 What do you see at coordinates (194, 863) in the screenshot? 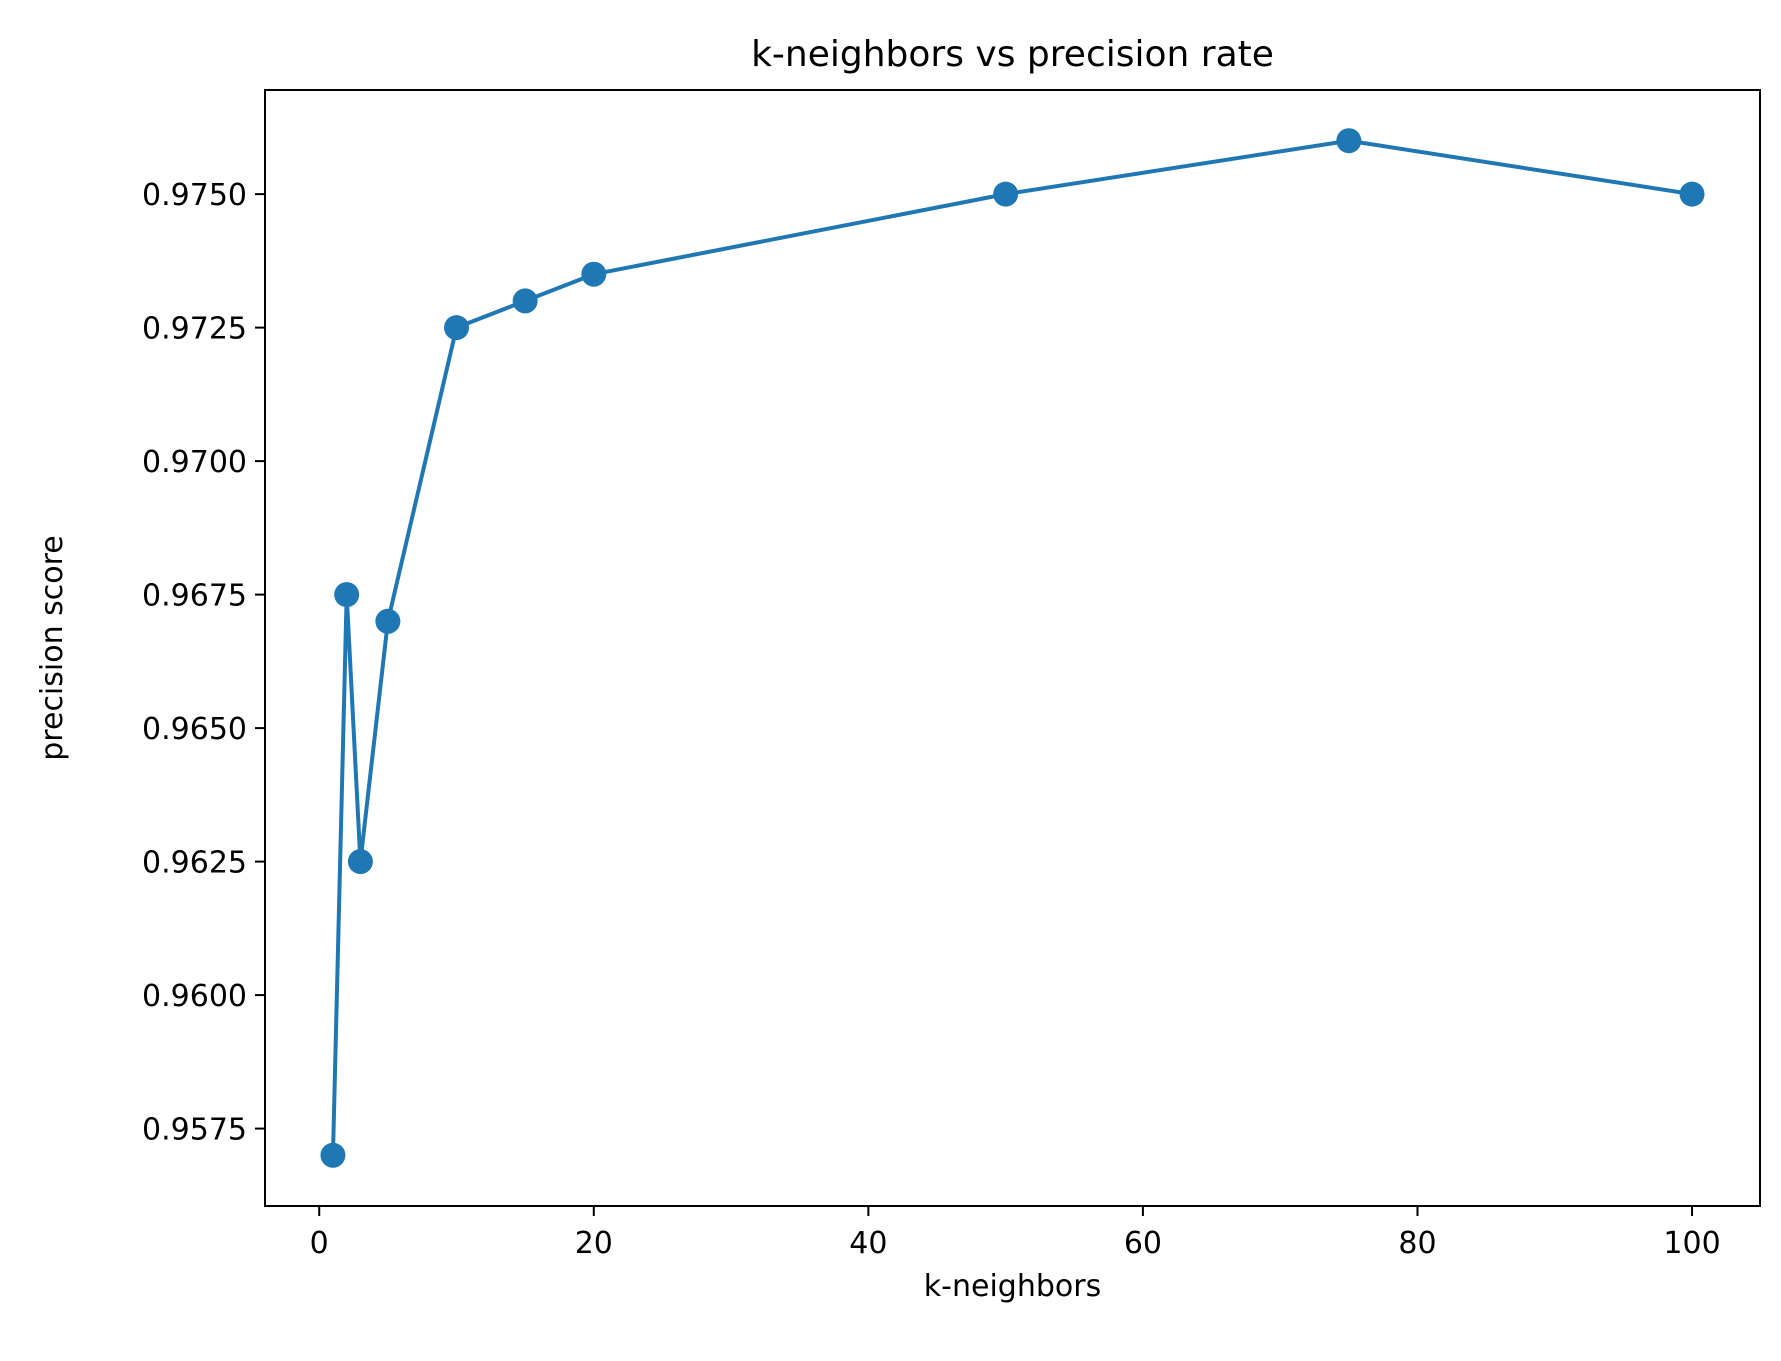
I see `y-tick-label: 0.9625` at bounding box center [194, 863].